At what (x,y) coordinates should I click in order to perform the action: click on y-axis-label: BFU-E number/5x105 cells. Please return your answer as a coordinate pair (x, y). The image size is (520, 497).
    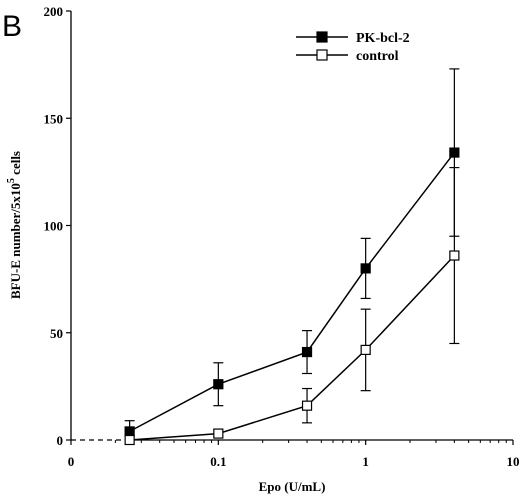
    Looking at the image, I should click on (14, 225).